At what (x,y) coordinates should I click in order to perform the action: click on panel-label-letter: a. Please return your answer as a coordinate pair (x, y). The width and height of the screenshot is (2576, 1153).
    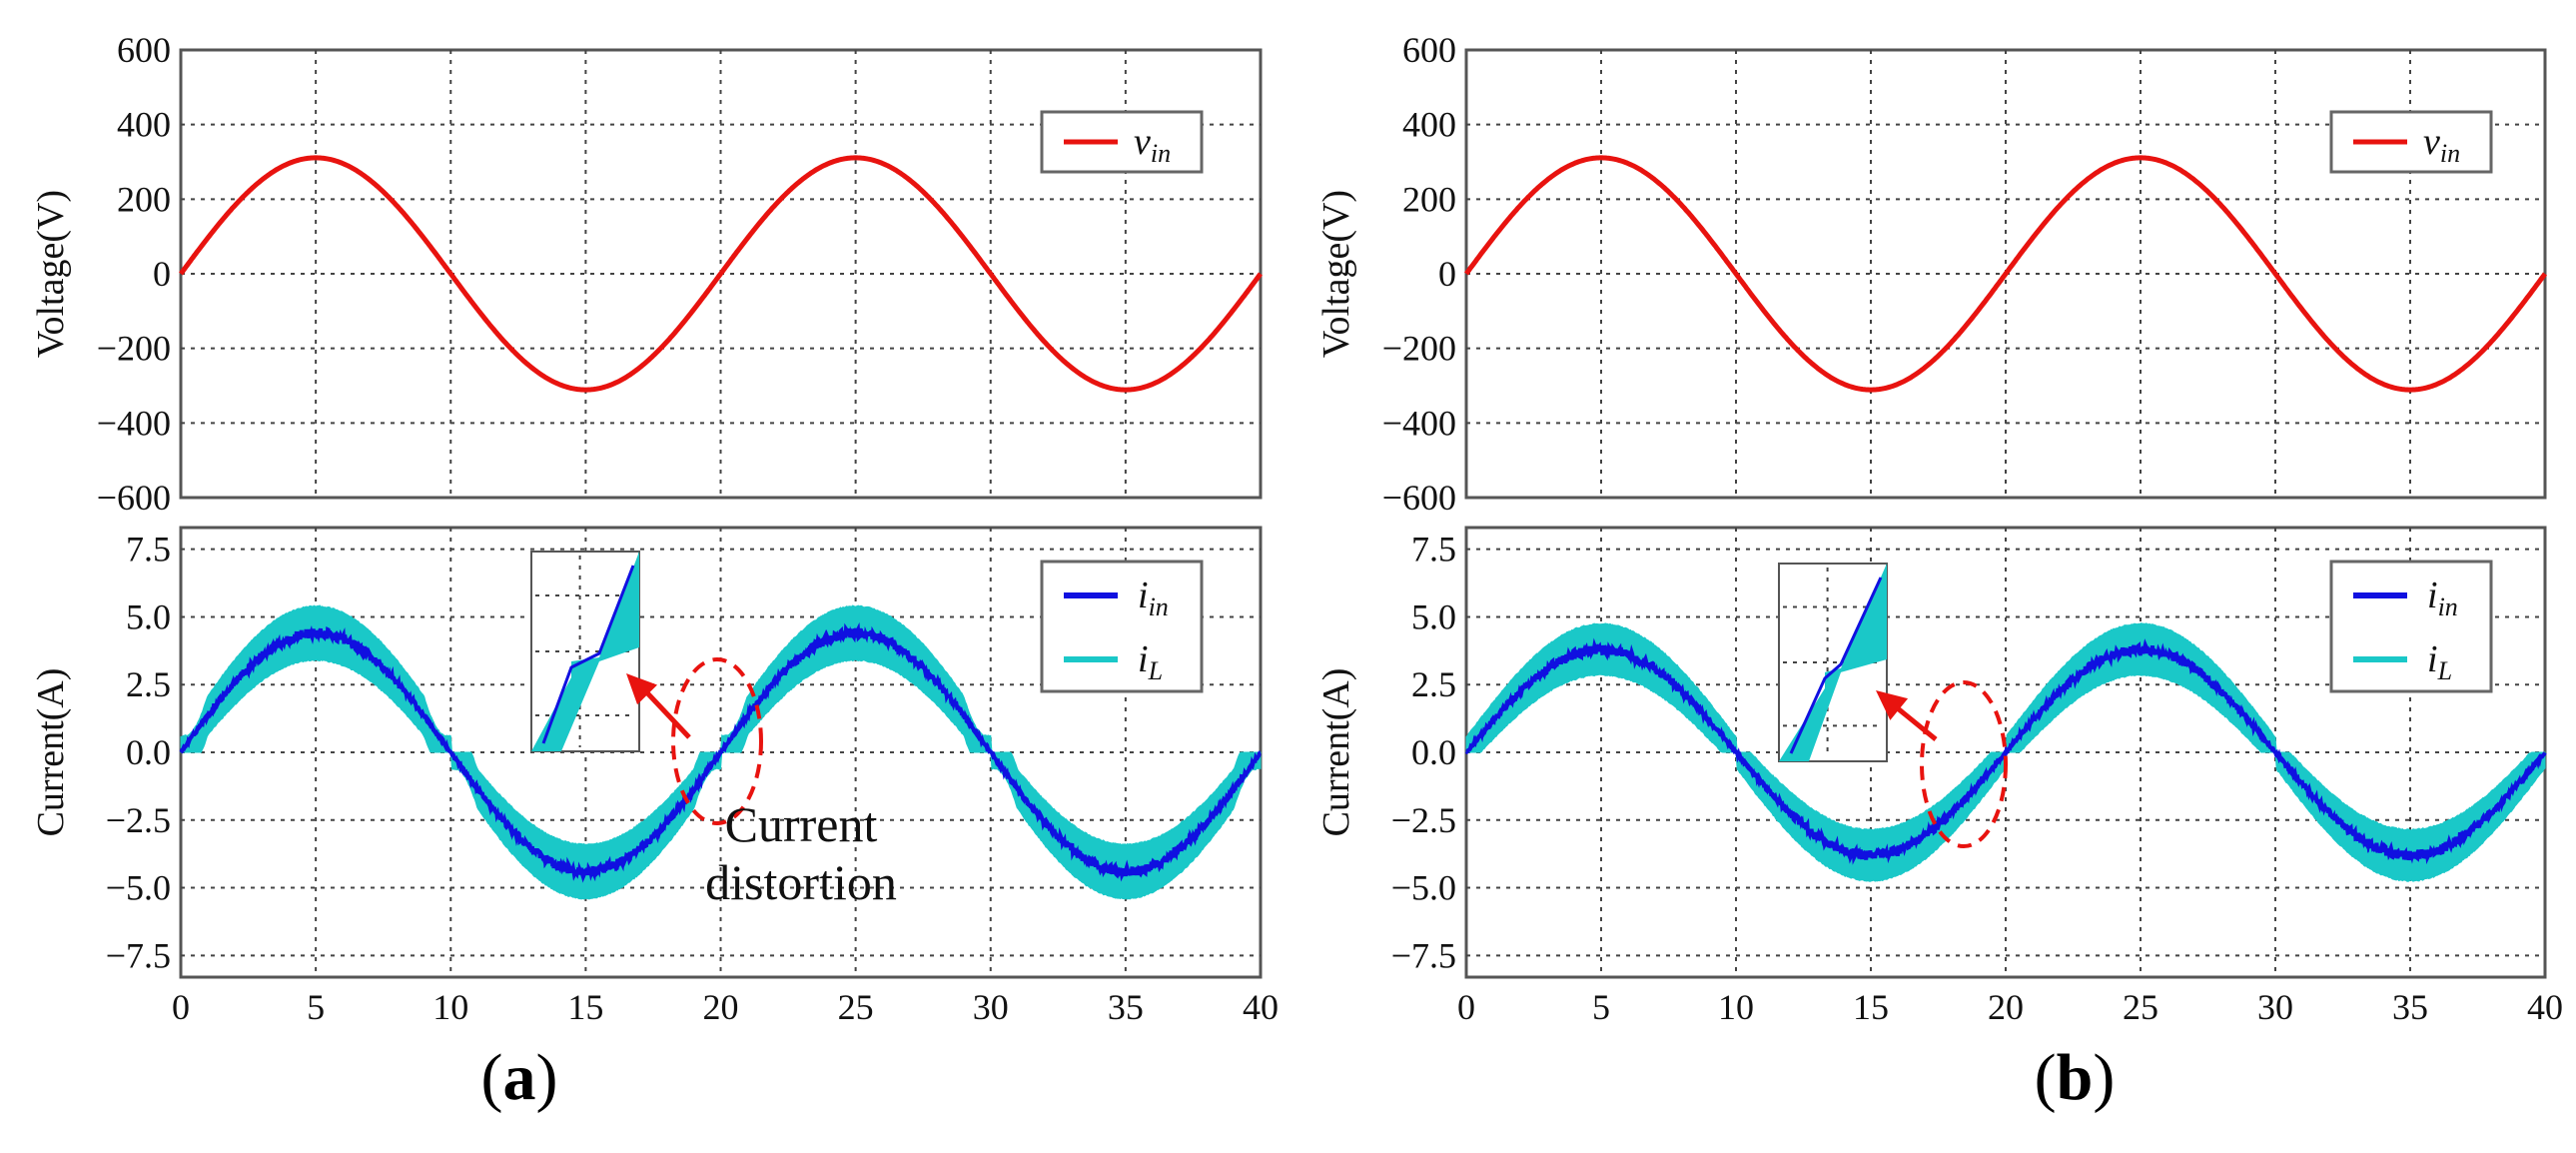
    Looking at the image, I should click on (520, 1077).